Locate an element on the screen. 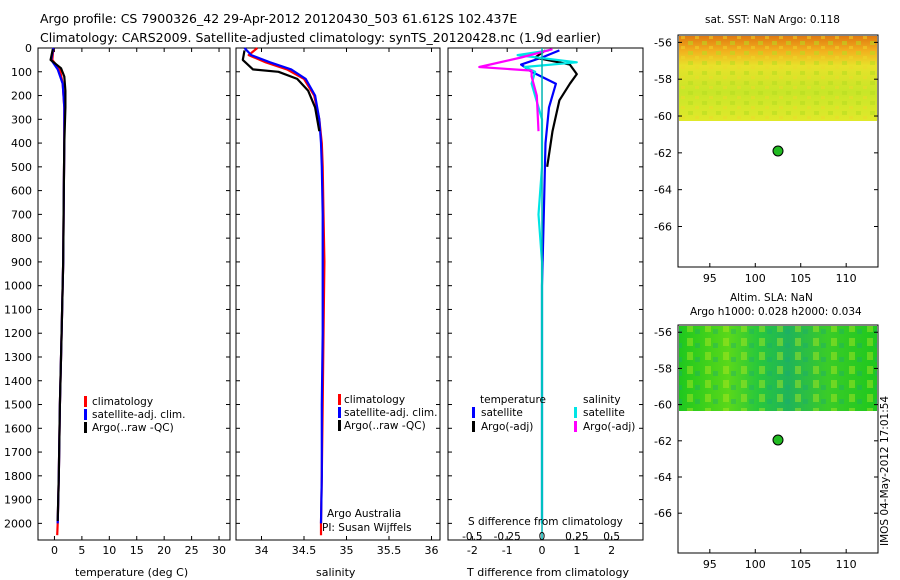  y-tick-label-6: 600 is located at coordinates (21, 191).